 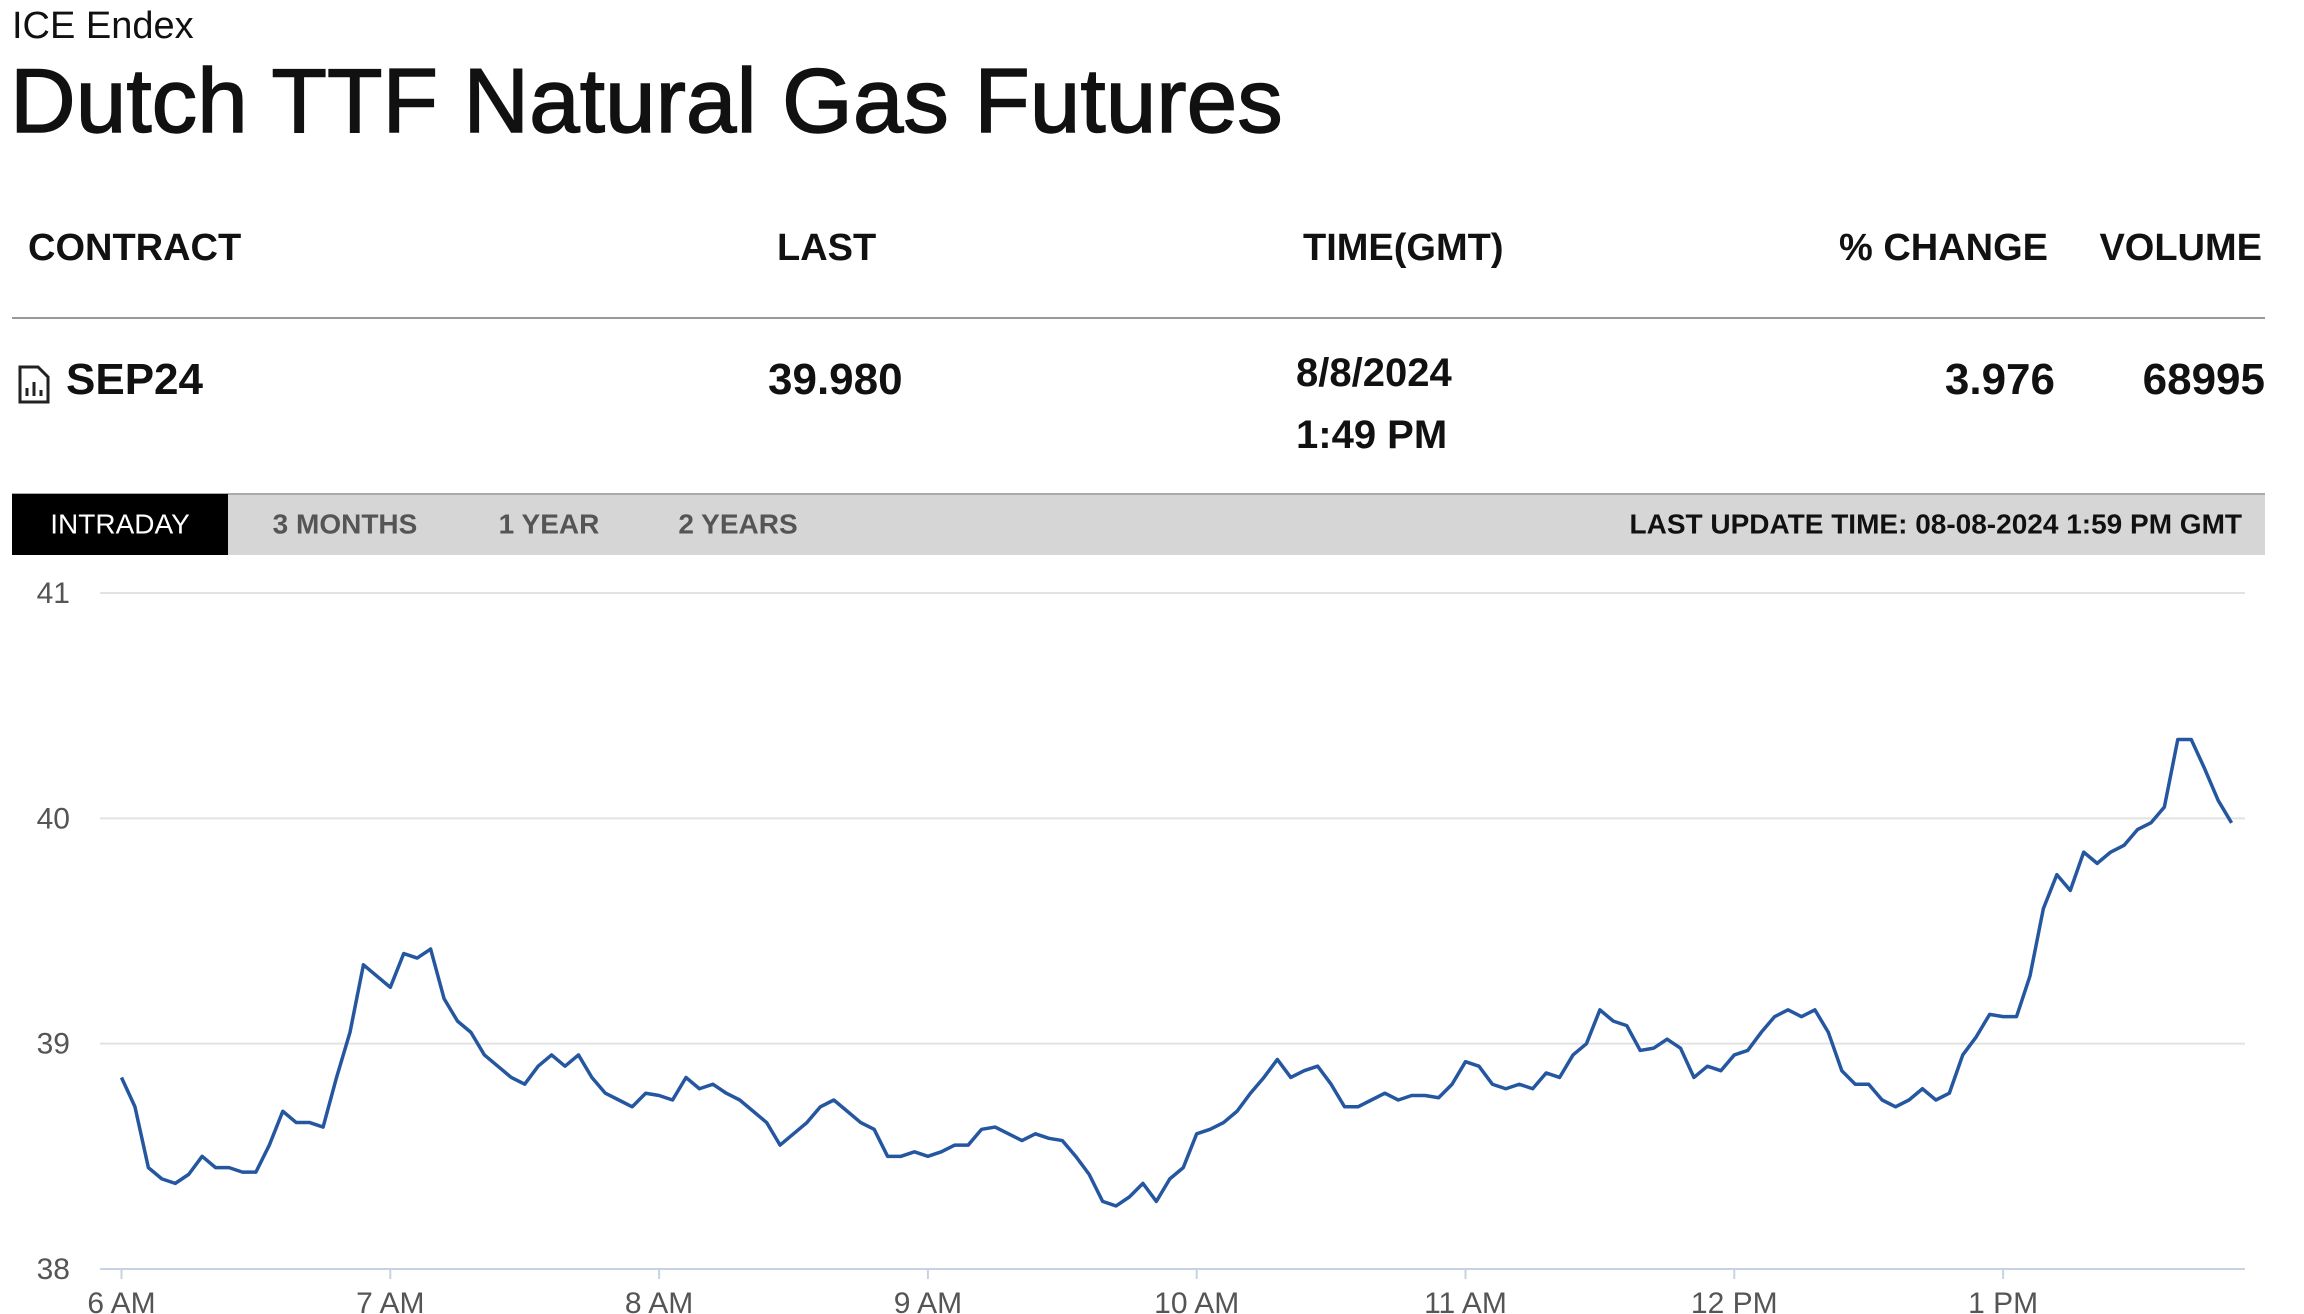 What do you see at coordinates (1734, 1300) in the screenshot?
I see `x-tick-label: 12 PM` at bounding box center [1734, 1300].